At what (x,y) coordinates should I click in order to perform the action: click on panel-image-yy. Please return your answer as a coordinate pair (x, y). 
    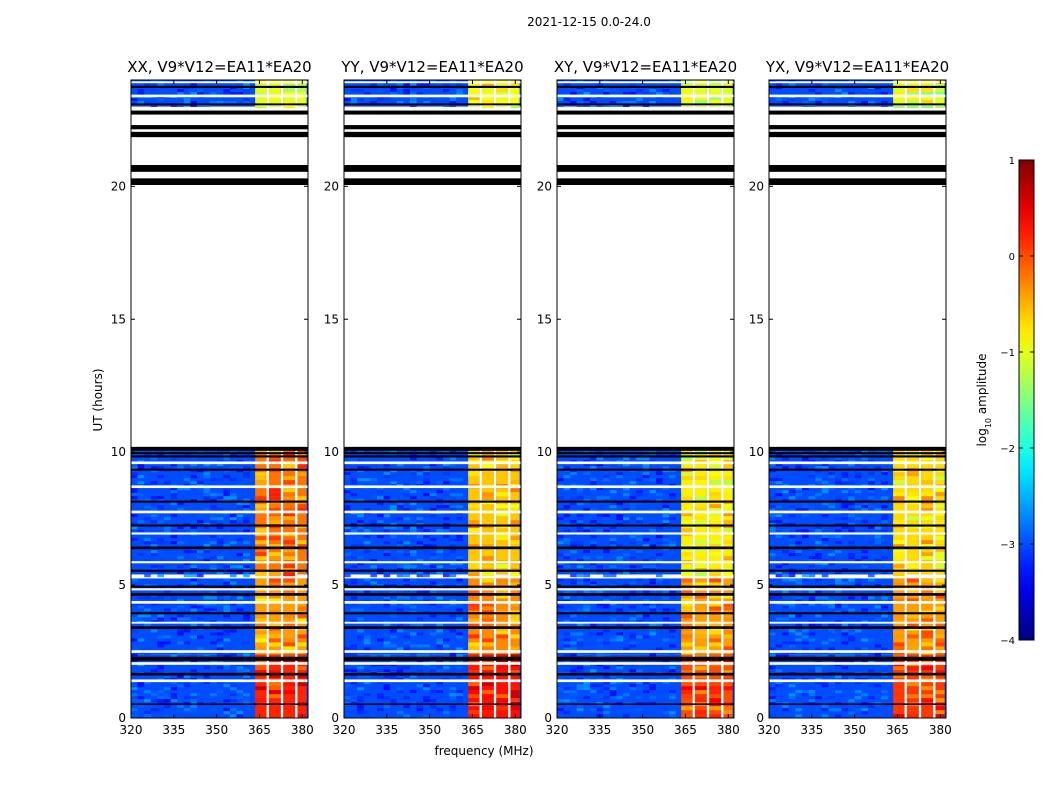
    Looking at the image, I should click on (432, 399).